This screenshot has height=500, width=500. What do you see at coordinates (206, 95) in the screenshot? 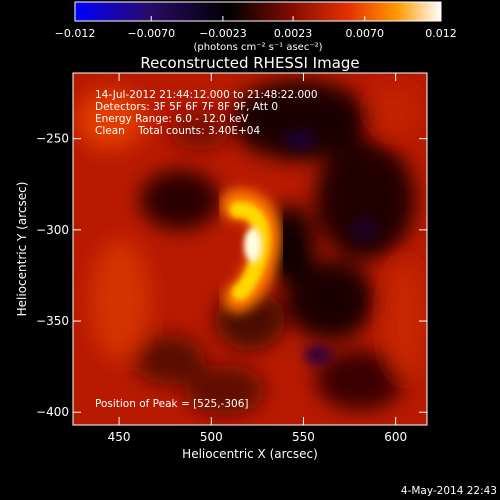
I see `annotation-time-range: 14-Jul-2012 21:44:12.000 to 21:48:22.000` at bounding box center [206, 95].